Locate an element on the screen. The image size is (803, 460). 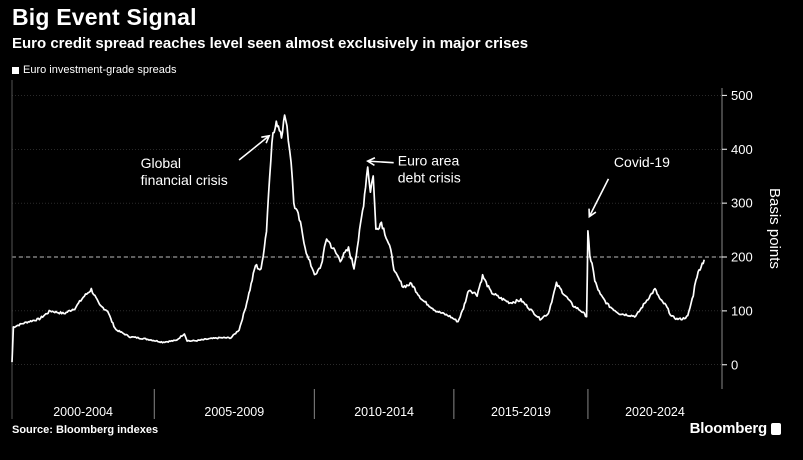
ytick-label-100: 100 is located at coordinates (742, 310).